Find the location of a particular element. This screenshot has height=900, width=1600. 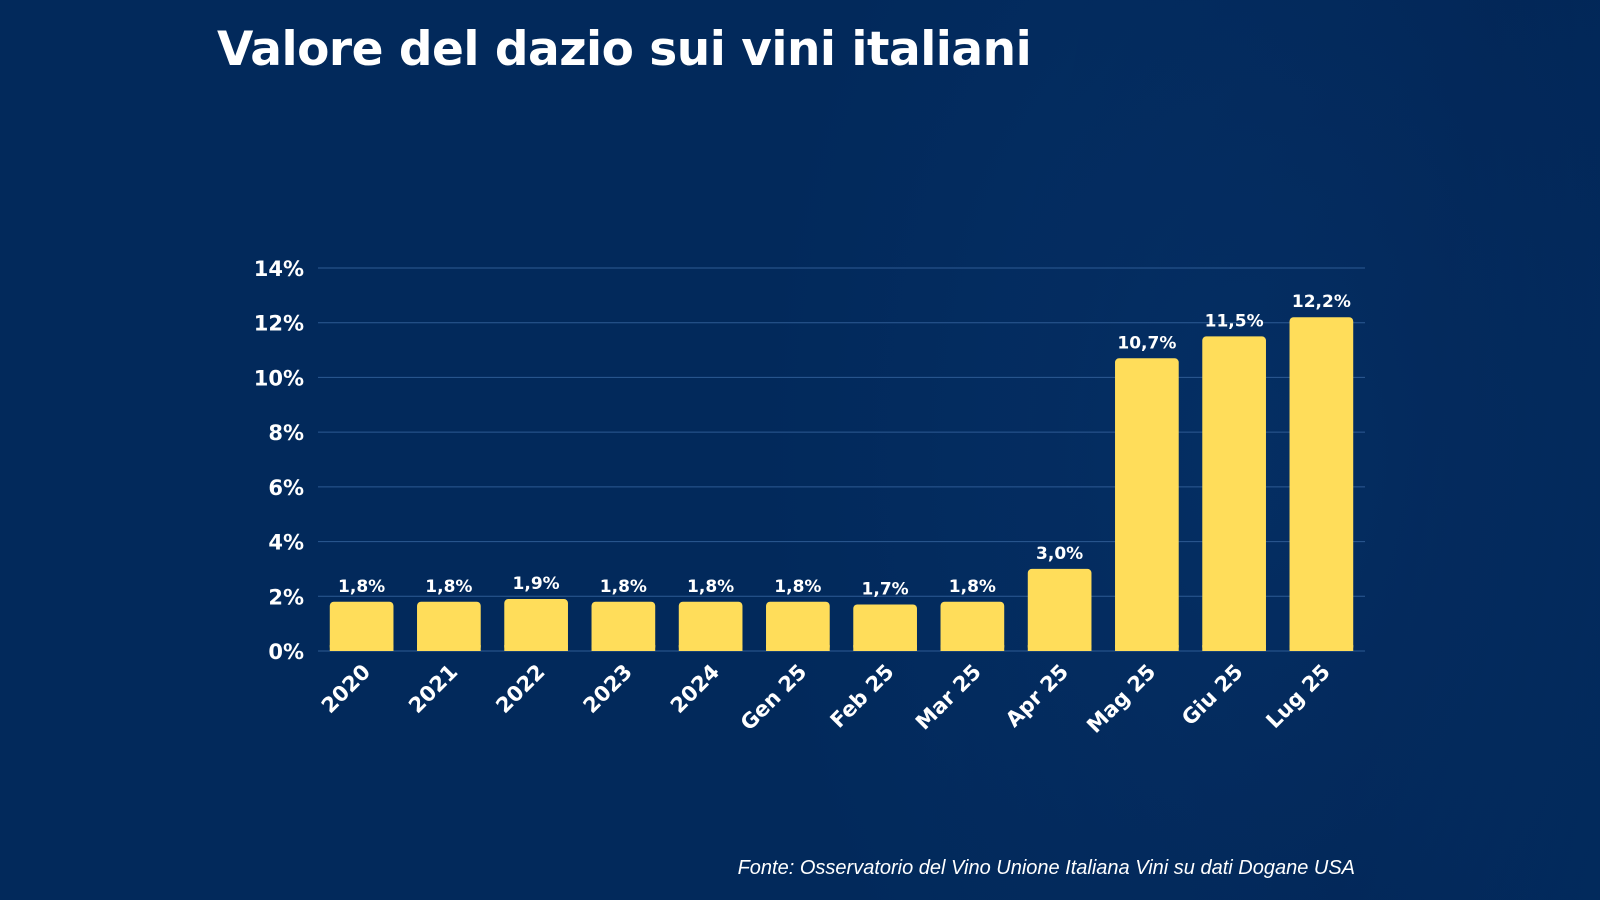

value-label: 1,9% is located at coordinates (536, 584).